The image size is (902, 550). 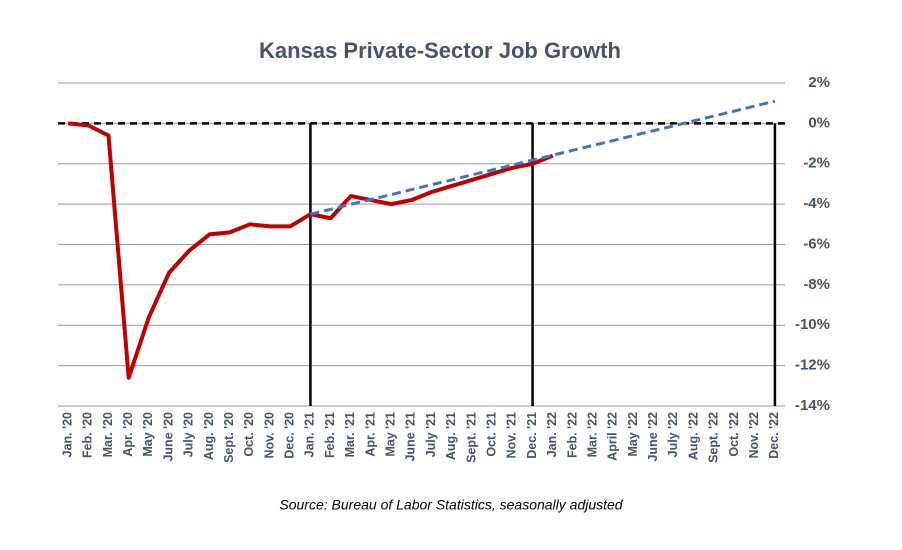 What do you see at coordinates (310, 434) in the screenshot?
I see `x-tick-label: Jan. '21` at bounding box center [310, 434].